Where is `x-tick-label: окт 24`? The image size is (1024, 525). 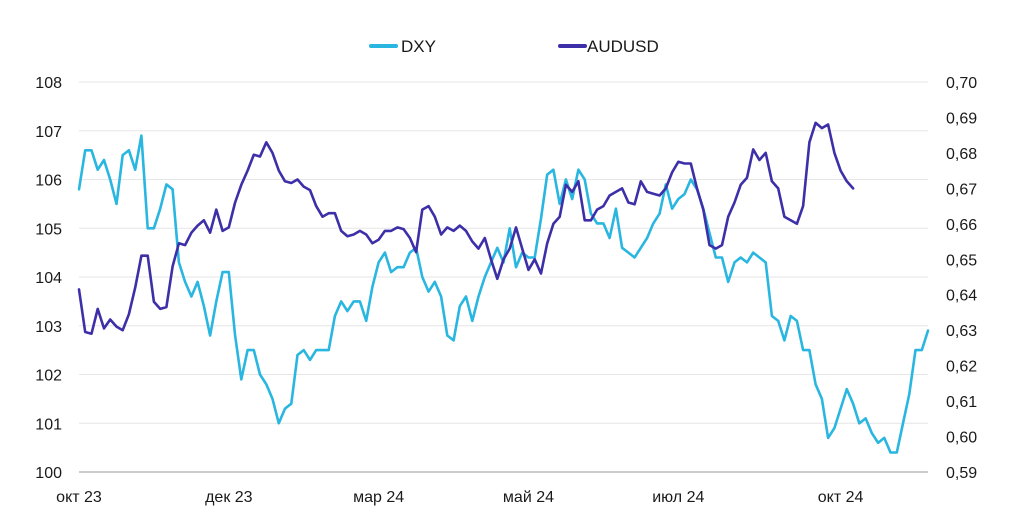 x-tick-label: окт 24 is located at coordinates (841, 497).